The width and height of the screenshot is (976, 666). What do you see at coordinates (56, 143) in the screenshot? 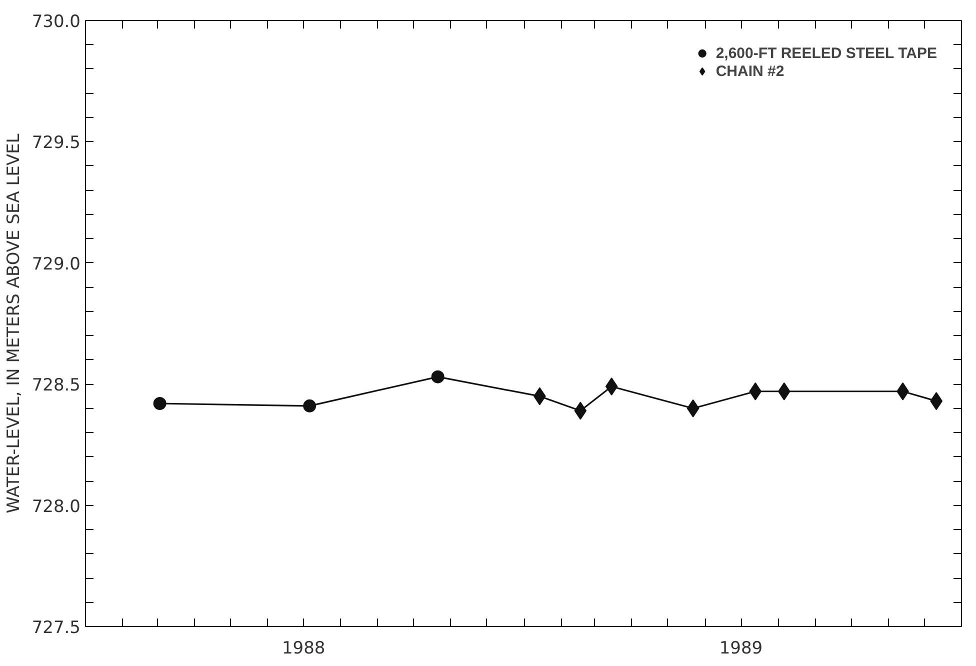
I see `y-tick-label: 729.5` at bounding box center [56, 143].